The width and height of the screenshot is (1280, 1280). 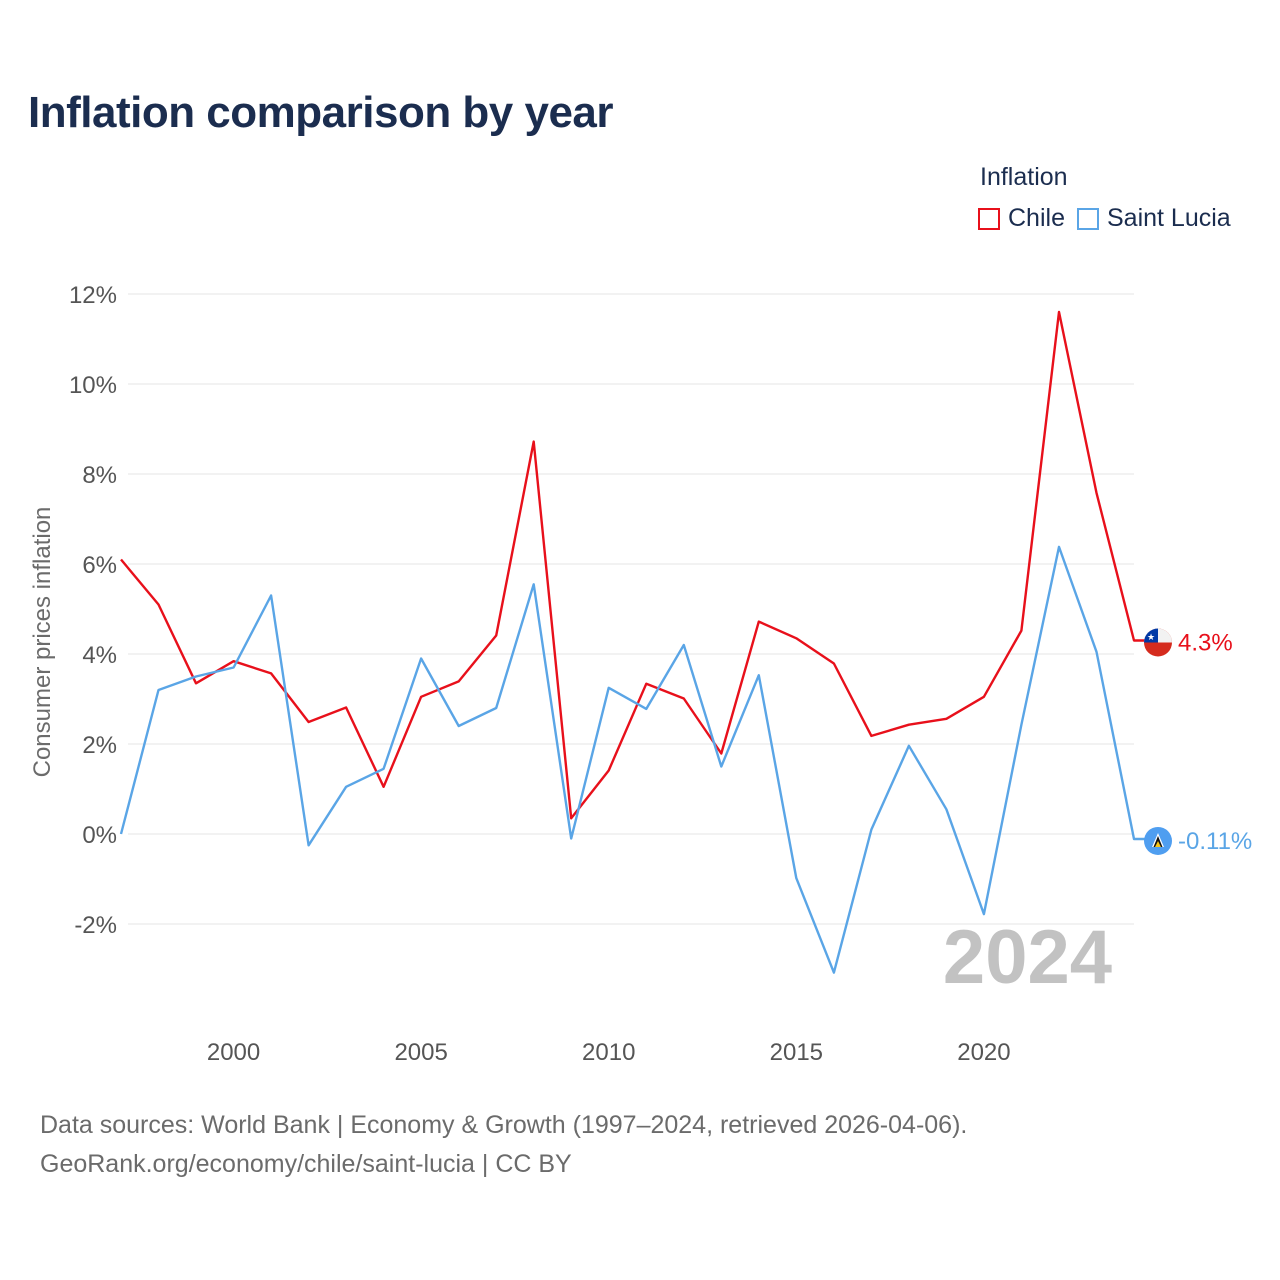 I want to click on y-axis-label: Consumer prices inflation, so click(x=42, y=642).